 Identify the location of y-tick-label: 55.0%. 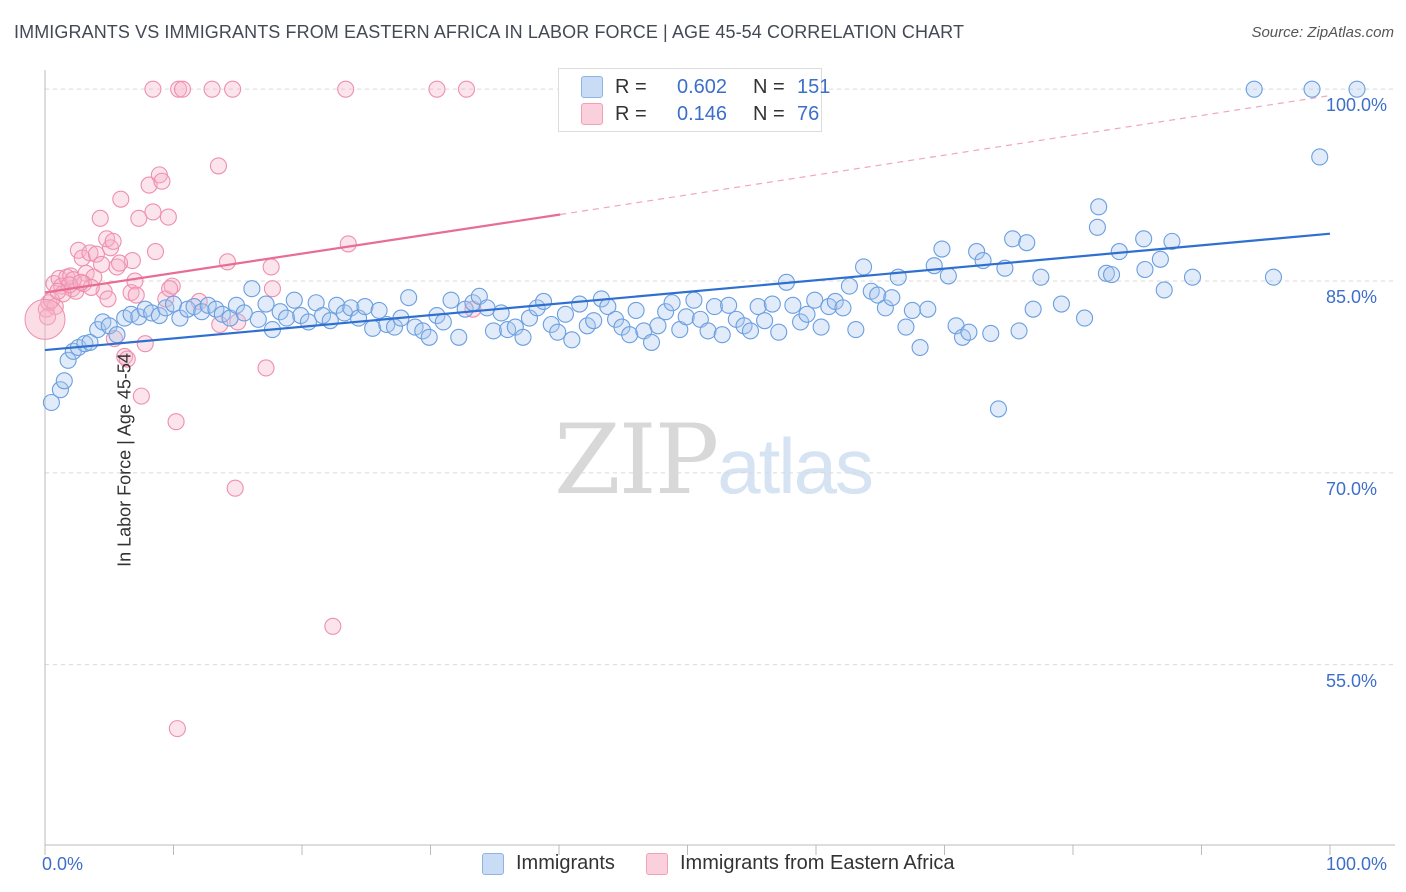
(1352, 680).